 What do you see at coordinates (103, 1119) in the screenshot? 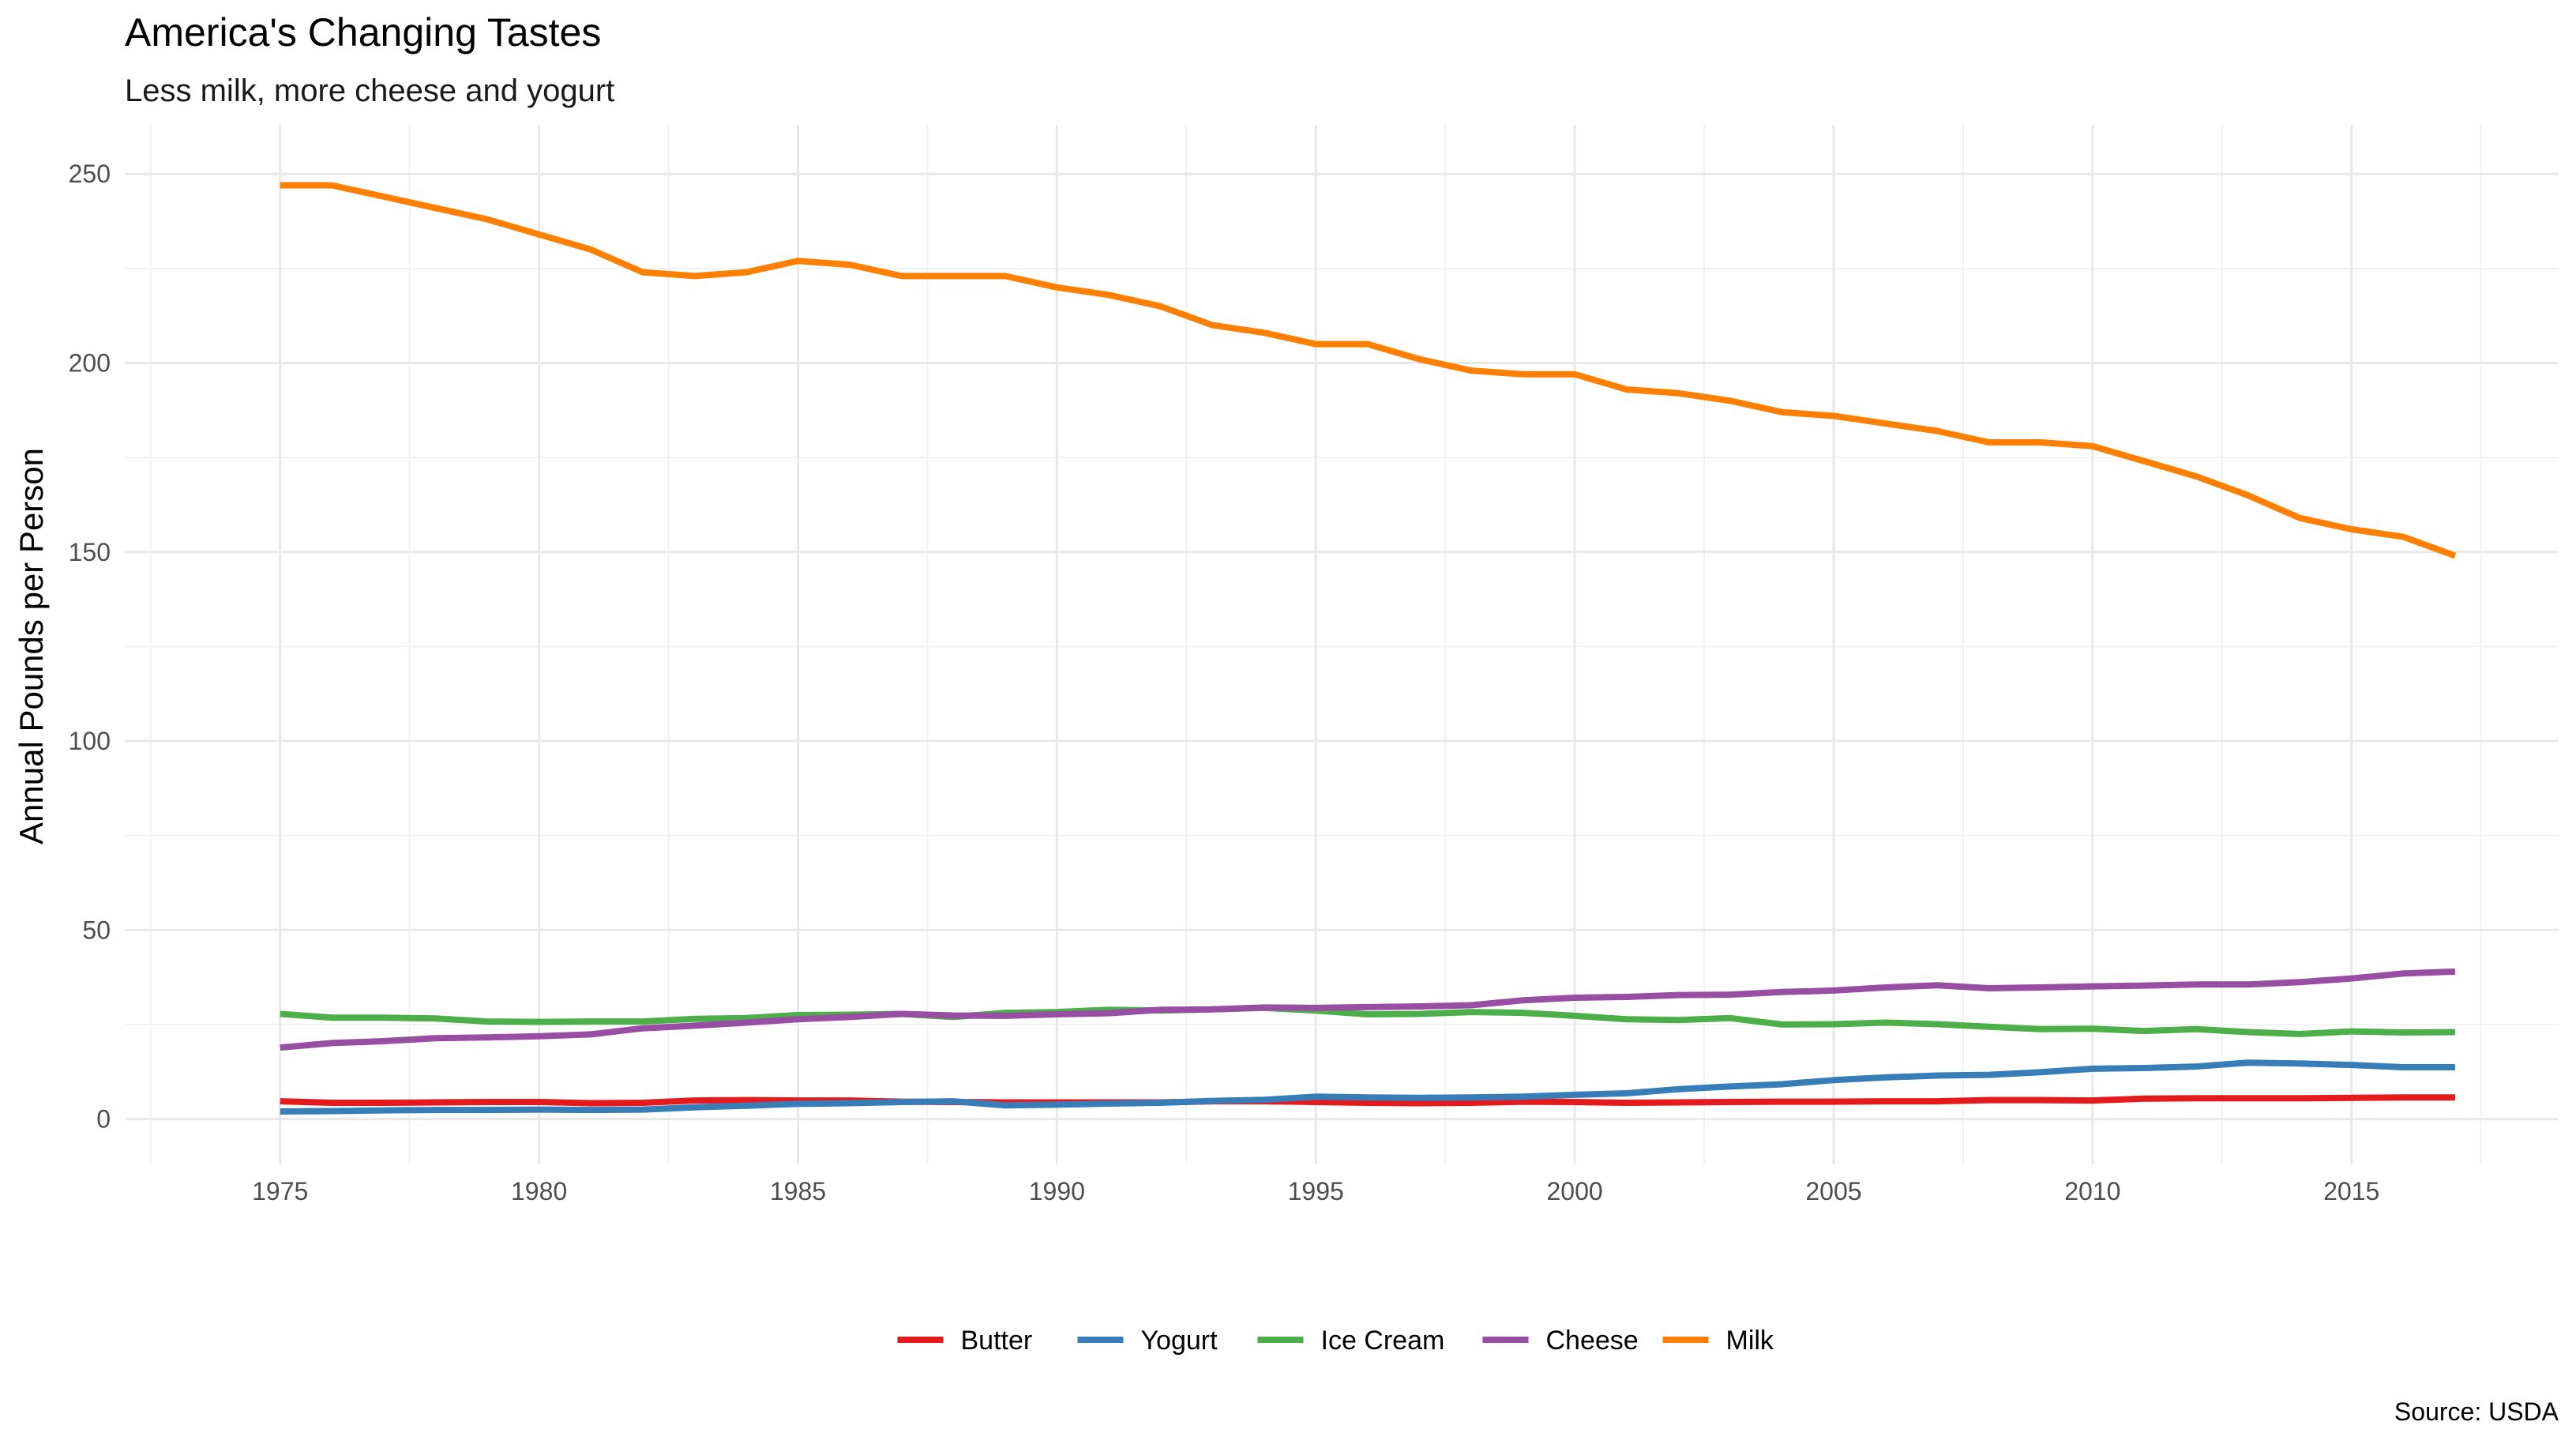
I see `y-tick-label: 0` at bounding box center [103, 1119].